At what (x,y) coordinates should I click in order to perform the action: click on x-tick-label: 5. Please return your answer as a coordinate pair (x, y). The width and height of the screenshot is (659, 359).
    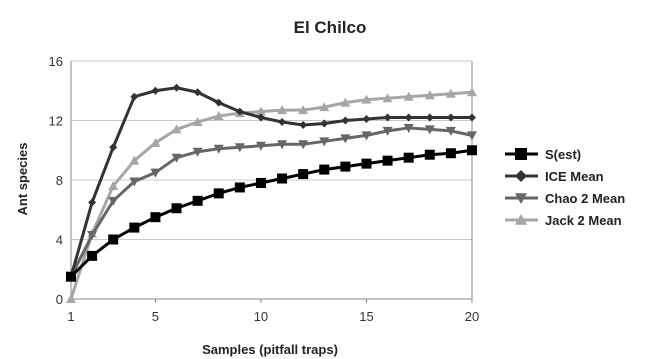
    Looking at the image, I should click on (155, 316).